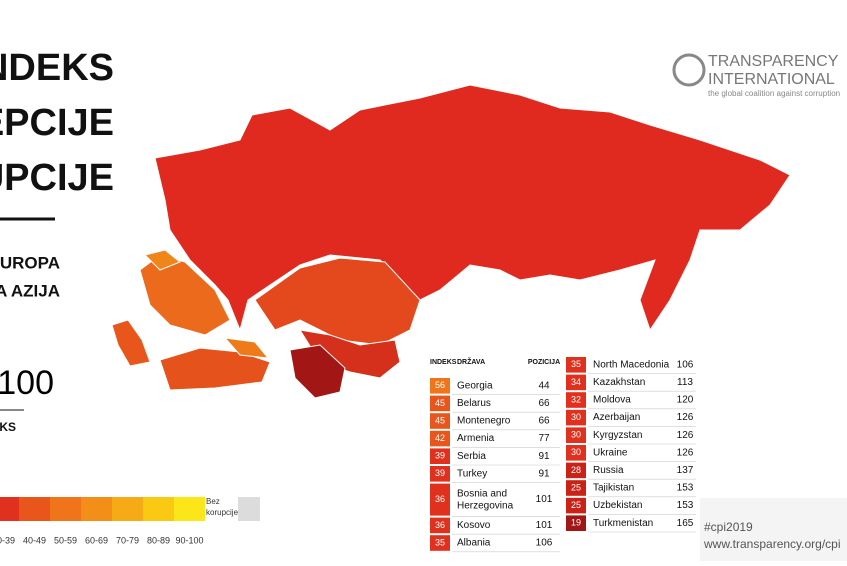 This screenshot has height=566, width=847. What do you see at coordinates (485, 499) in the screenshot?
I see `country: Bosnia and Herzegovina` at bounding box center [485, 499].